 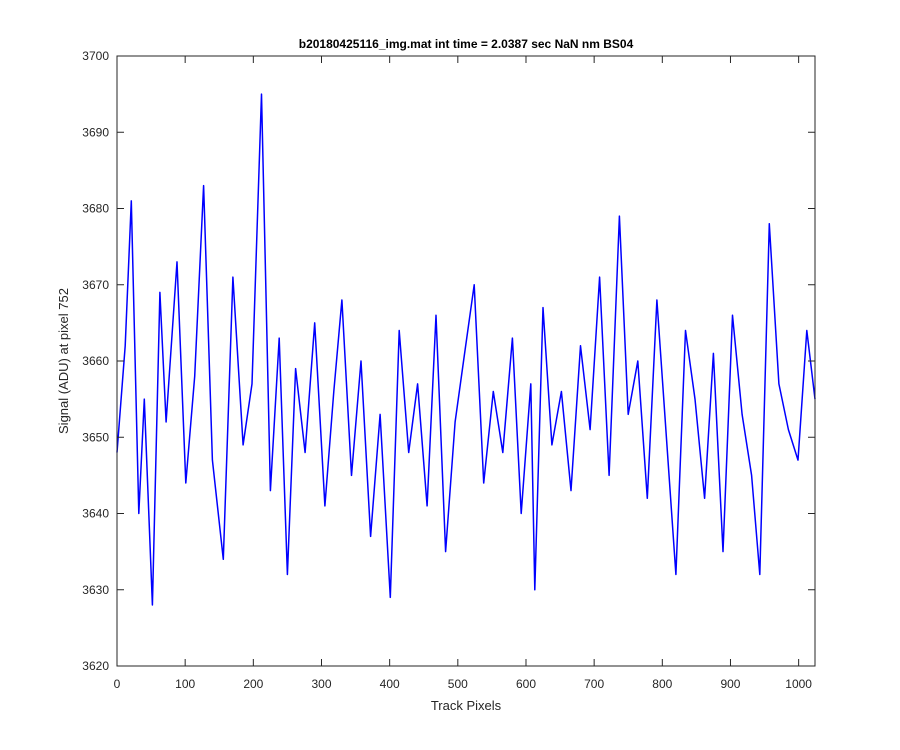 I want to click on x-axis-label: Track Pixels, so click(x=466, y=705).